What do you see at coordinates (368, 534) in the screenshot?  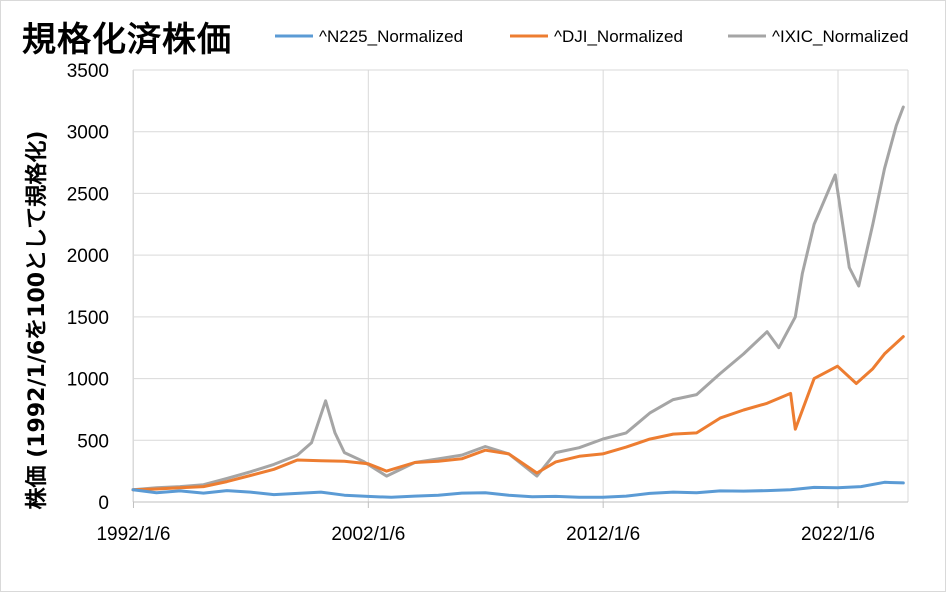 I see `x-tick-label: 2002/1/6` at bounding box center [368, 534].